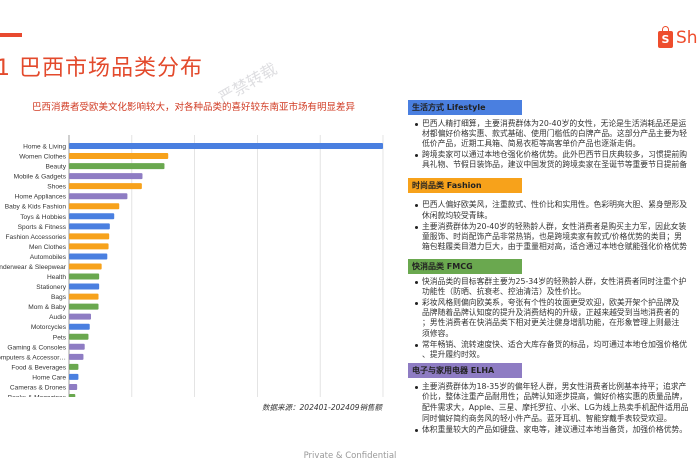  I want to click on bullet-text-line: 功能性（防晒、抗衰老、控油清洁）及性价比。, so click(504, 291).